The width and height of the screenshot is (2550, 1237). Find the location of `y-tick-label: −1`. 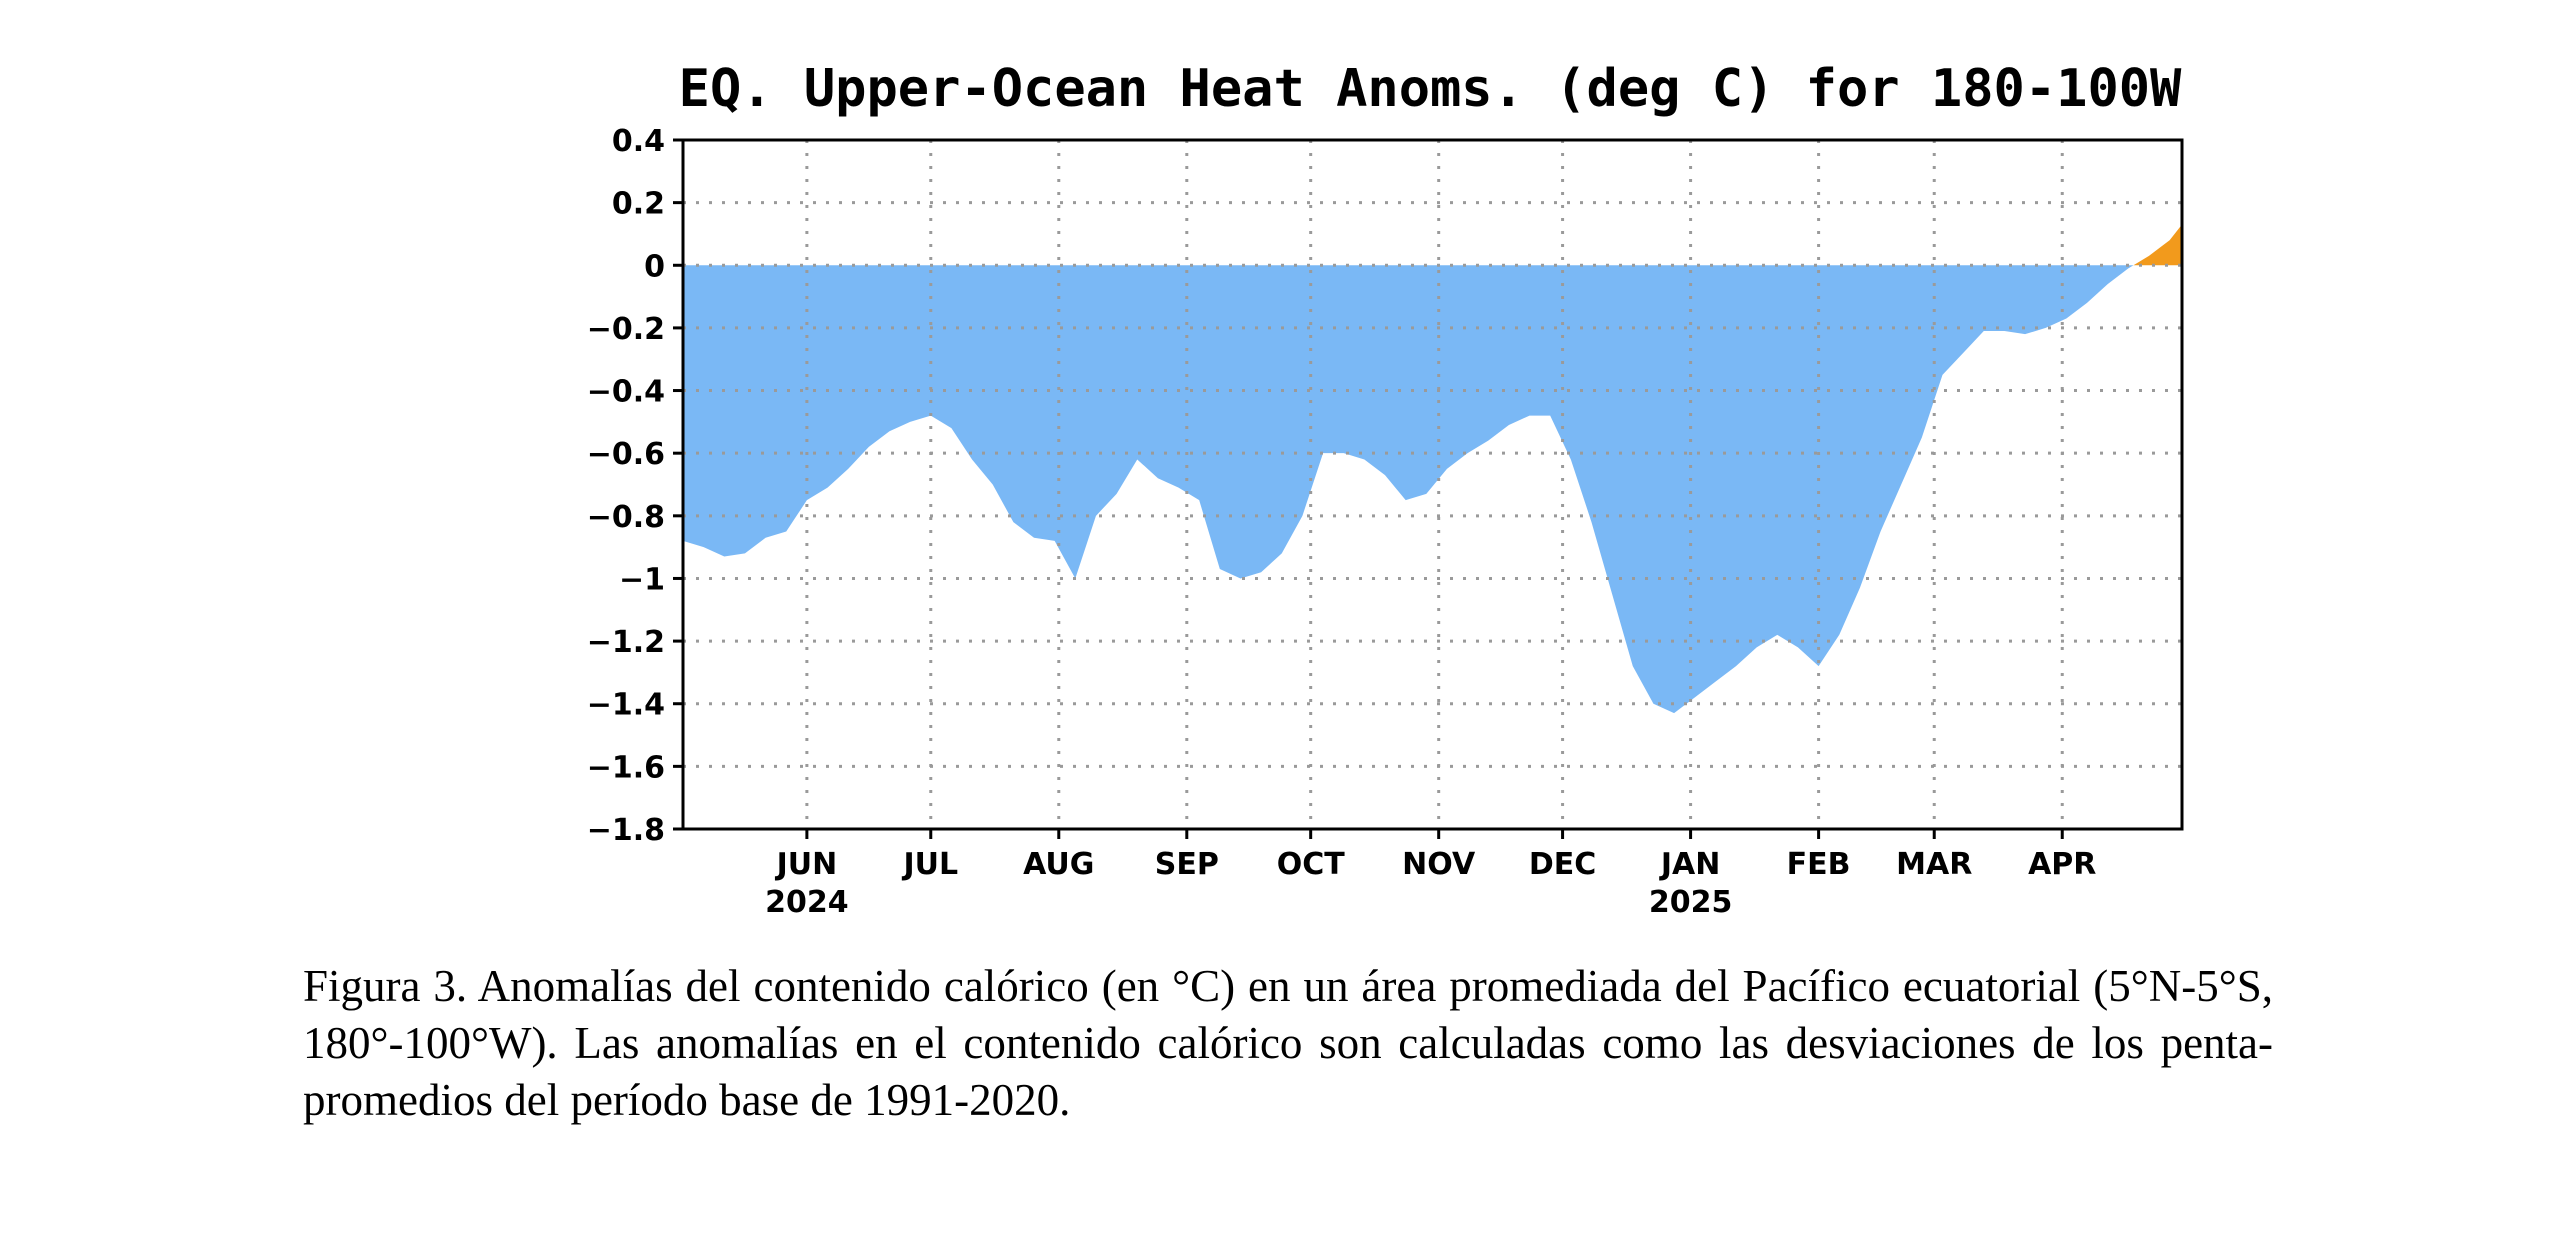

y-tick-label: −1 is located at coordinates (642, 579).